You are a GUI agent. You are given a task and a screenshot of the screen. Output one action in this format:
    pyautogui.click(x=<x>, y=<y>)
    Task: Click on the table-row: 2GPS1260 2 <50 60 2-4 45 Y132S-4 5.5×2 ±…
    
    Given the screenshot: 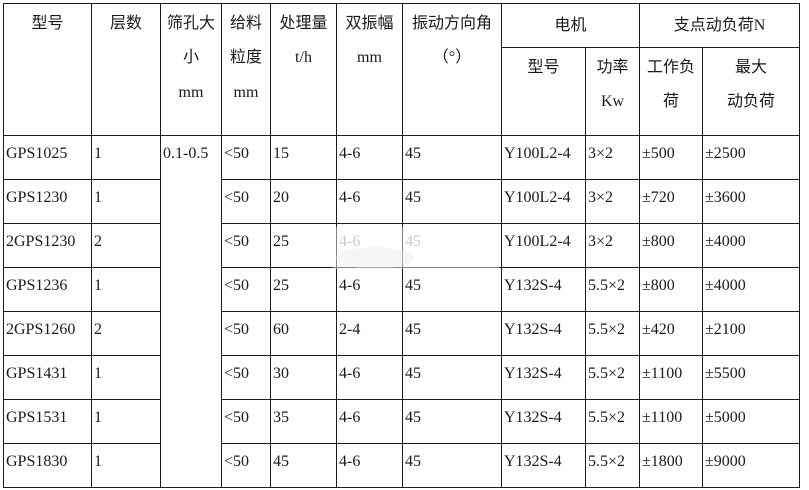 What is the action you would take?
    pyautogui.click(x=402, y=333)
    